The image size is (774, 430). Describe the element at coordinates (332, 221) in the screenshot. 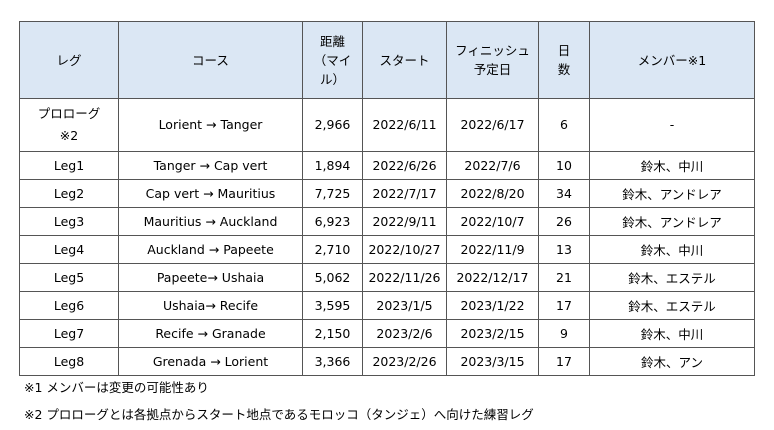

I see `cell-distance: 6,923` at that location.